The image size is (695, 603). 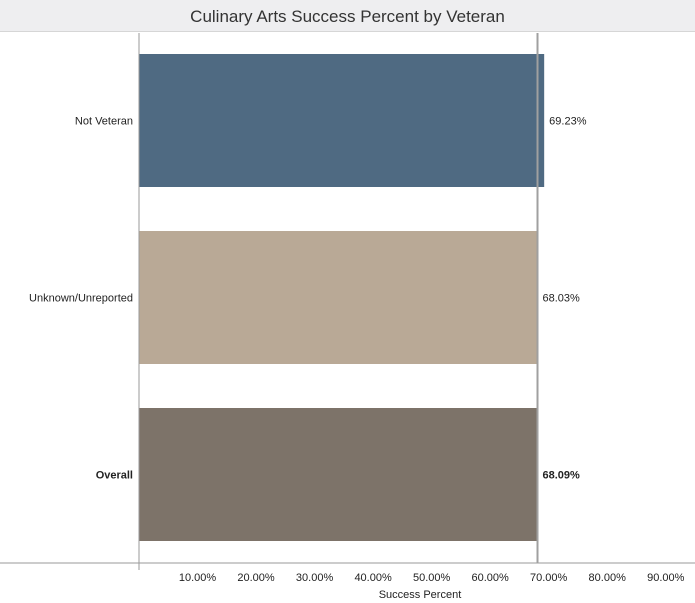 I want to click on chart-title: Culinary Arts Success Percent by Veteran, so click(x=347, y=16).